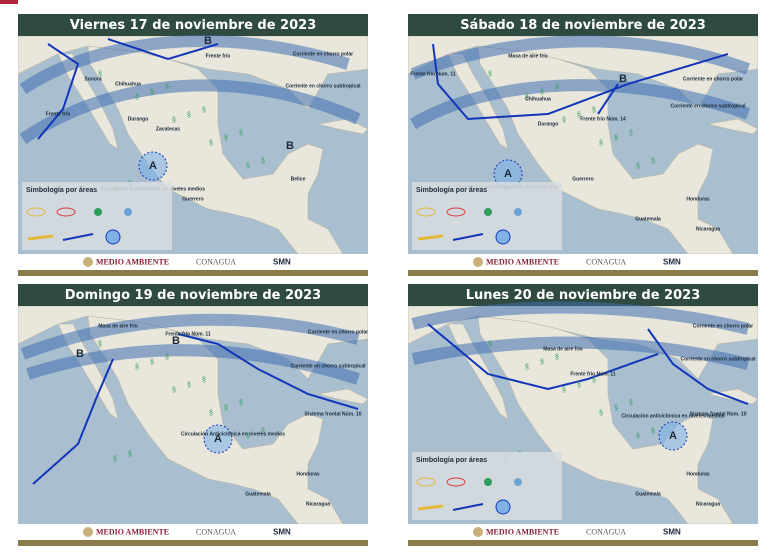  Describe the element at coordinates (193, 543) in the screenshot. I see `footer-strip` at that location.